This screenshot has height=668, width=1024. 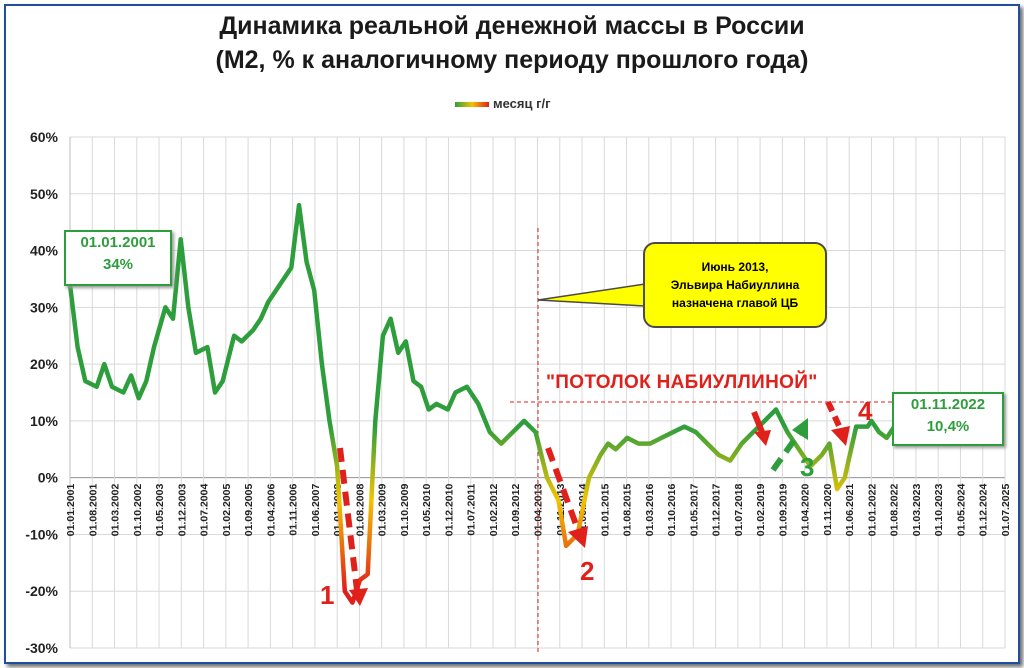 What do you see at coordinates (118, 242) in the screenshot?
I see `start-label-date: 01.01.2001` at bounding box center [118, 242].